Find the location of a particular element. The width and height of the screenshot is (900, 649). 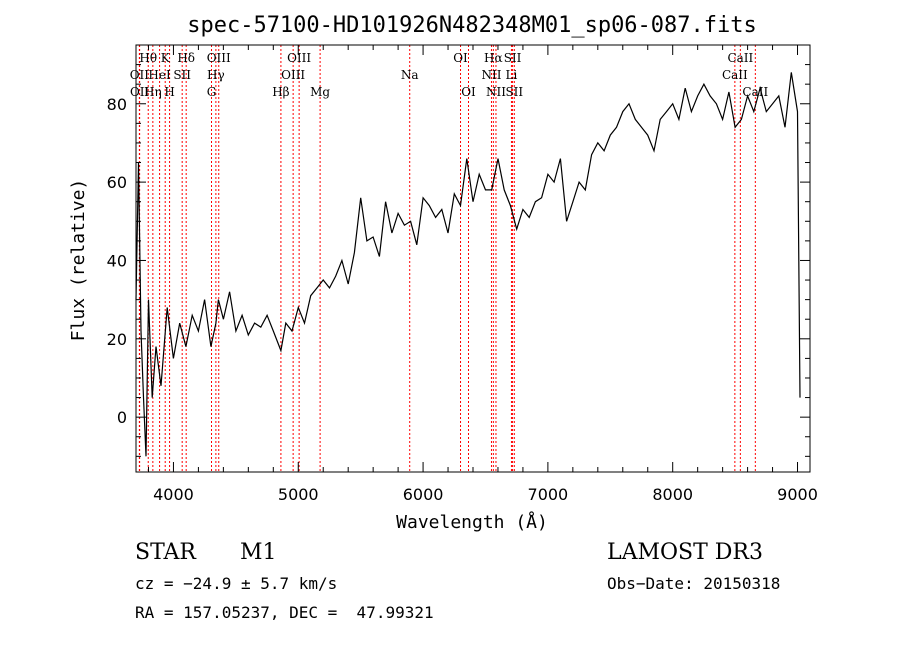

spectral-line-label: H is located at coordinates (169, 92).